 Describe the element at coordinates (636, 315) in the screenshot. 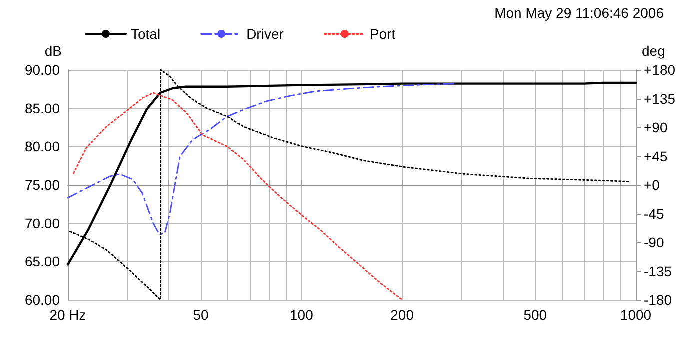

I see `x-tick-label: 1000` at that location.